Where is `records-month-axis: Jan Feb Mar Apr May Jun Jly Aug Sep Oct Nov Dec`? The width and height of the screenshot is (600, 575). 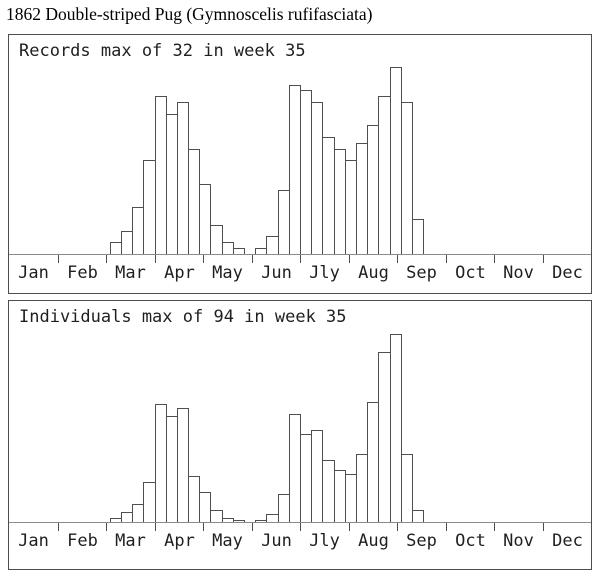
records-month-axis: Jan Feb Mar Apr May Jun Jly Aug Sep Oct Nov Dec is located at coordinates (300, 273).